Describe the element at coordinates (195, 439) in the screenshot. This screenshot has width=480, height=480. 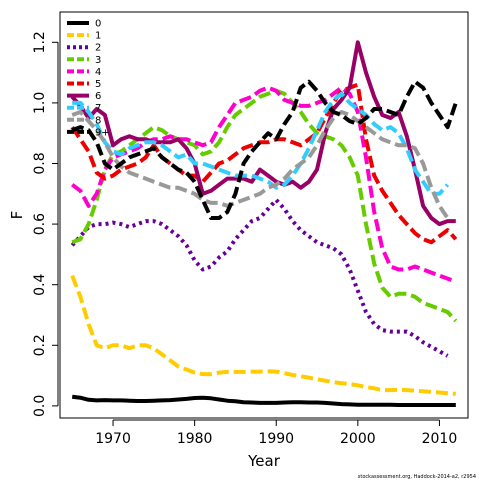
I see `x-tick-label: 1980` at that location.